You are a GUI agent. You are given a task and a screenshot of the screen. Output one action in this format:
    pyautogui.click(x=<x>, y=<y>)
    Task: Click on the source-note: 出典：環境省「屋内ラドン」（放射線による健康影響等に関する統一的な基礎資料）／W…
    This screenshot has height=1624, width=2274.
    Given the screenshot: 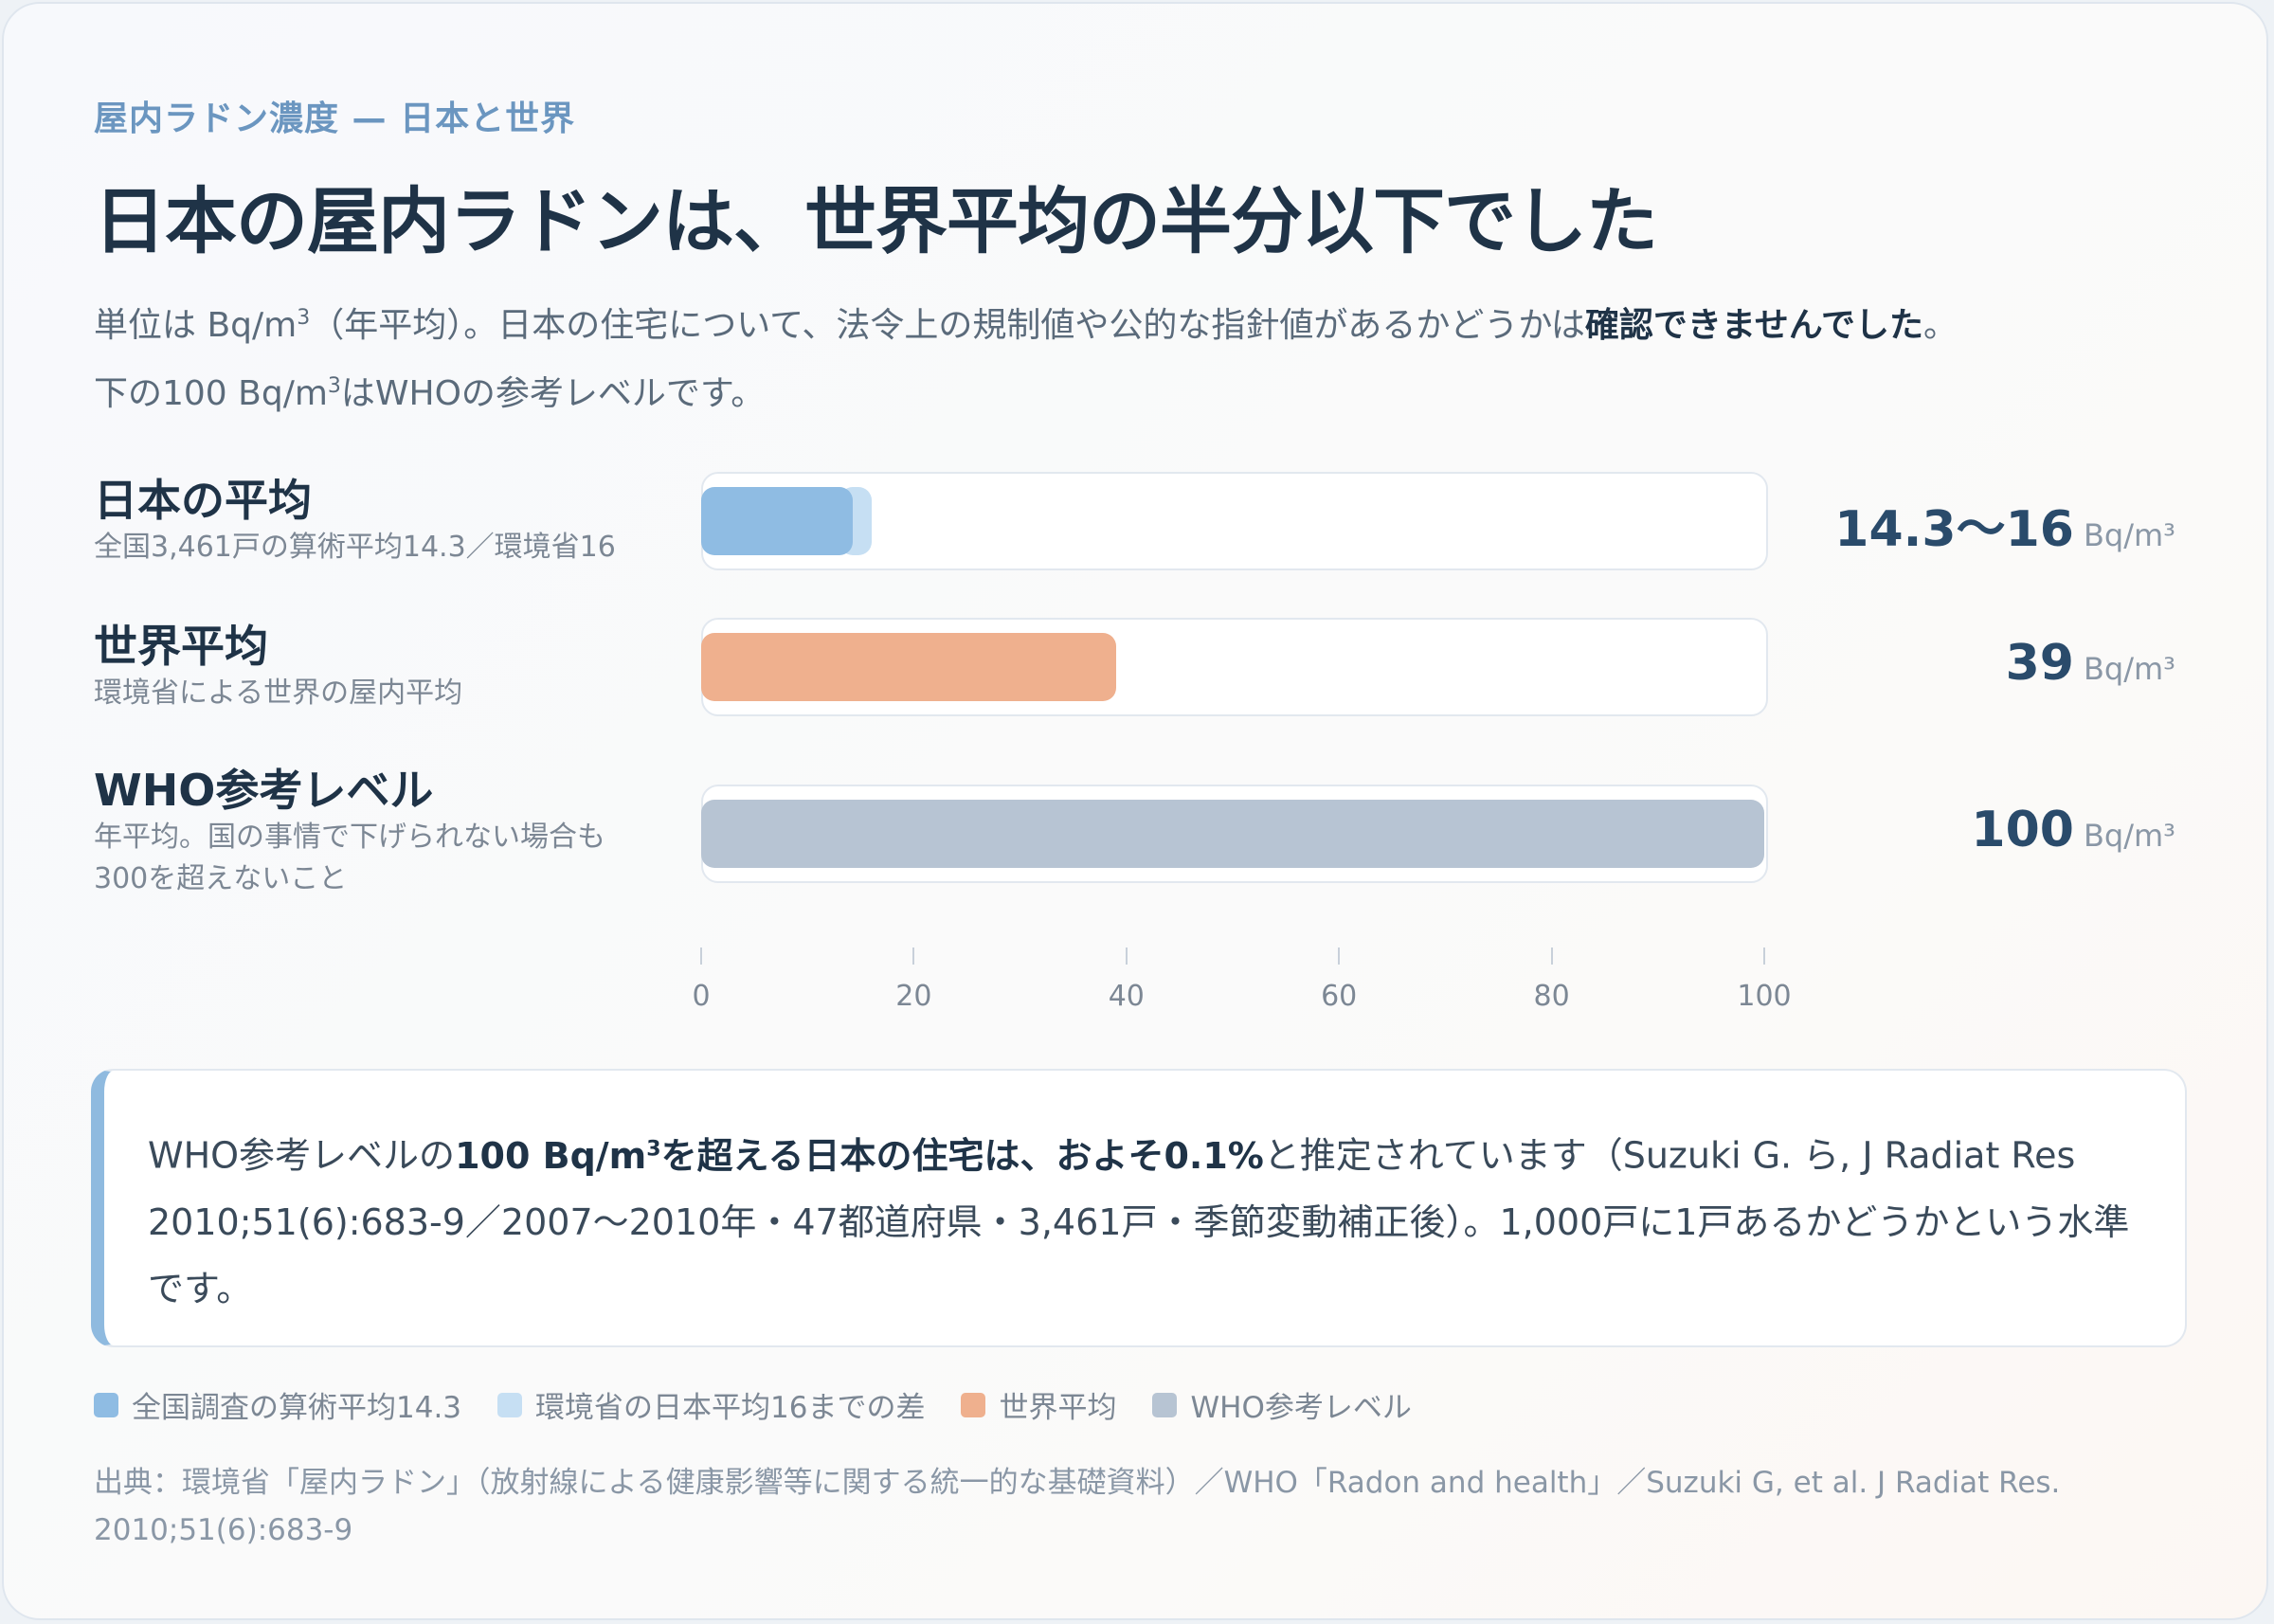 What is the action you would take?
    pyautogui.click(x=1077, y=1506)
    